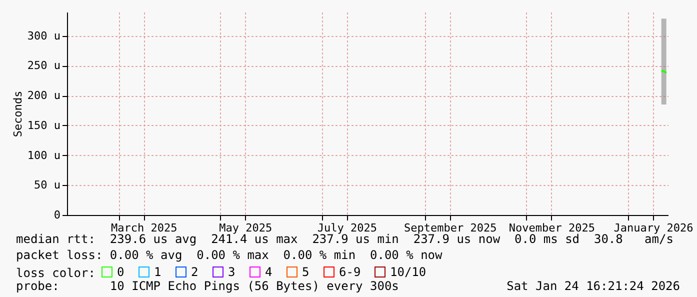  I want to click on legend-label: 3, so click(232, 272).